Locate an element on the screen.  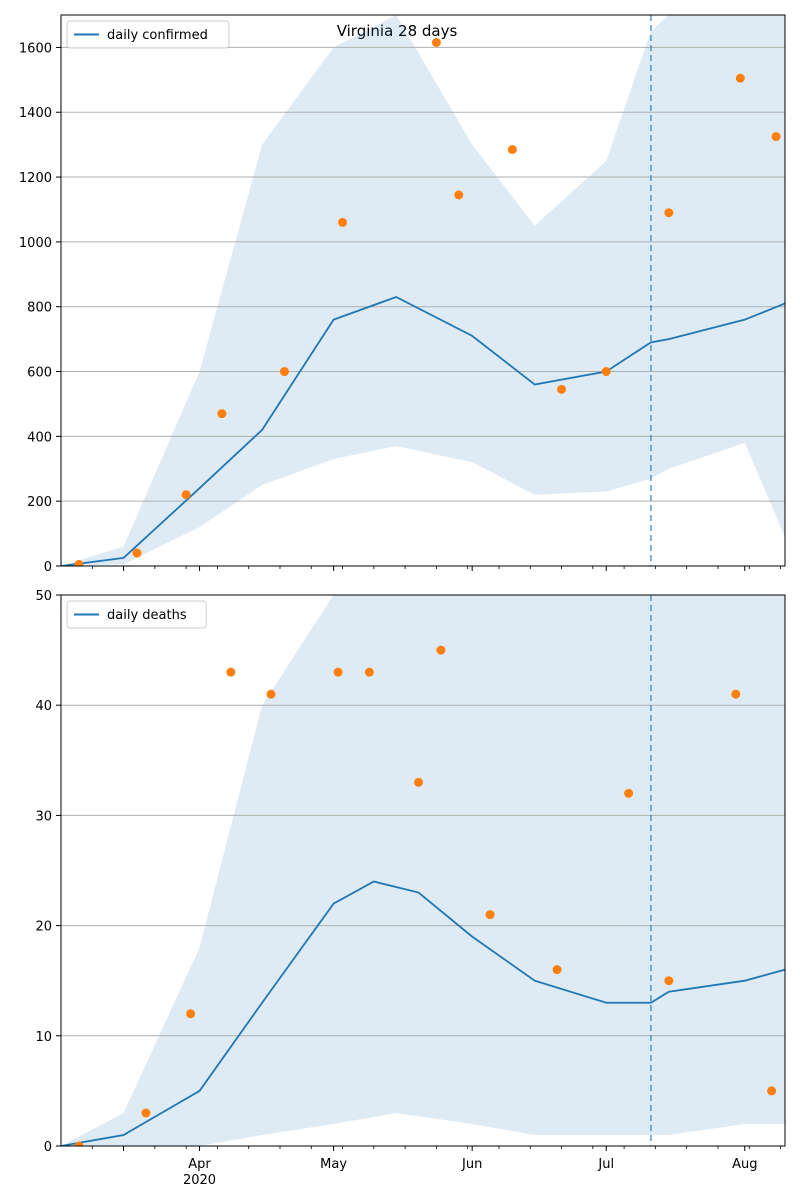
figure-title: Virginia 28 days is located at coordinates (397, 31).